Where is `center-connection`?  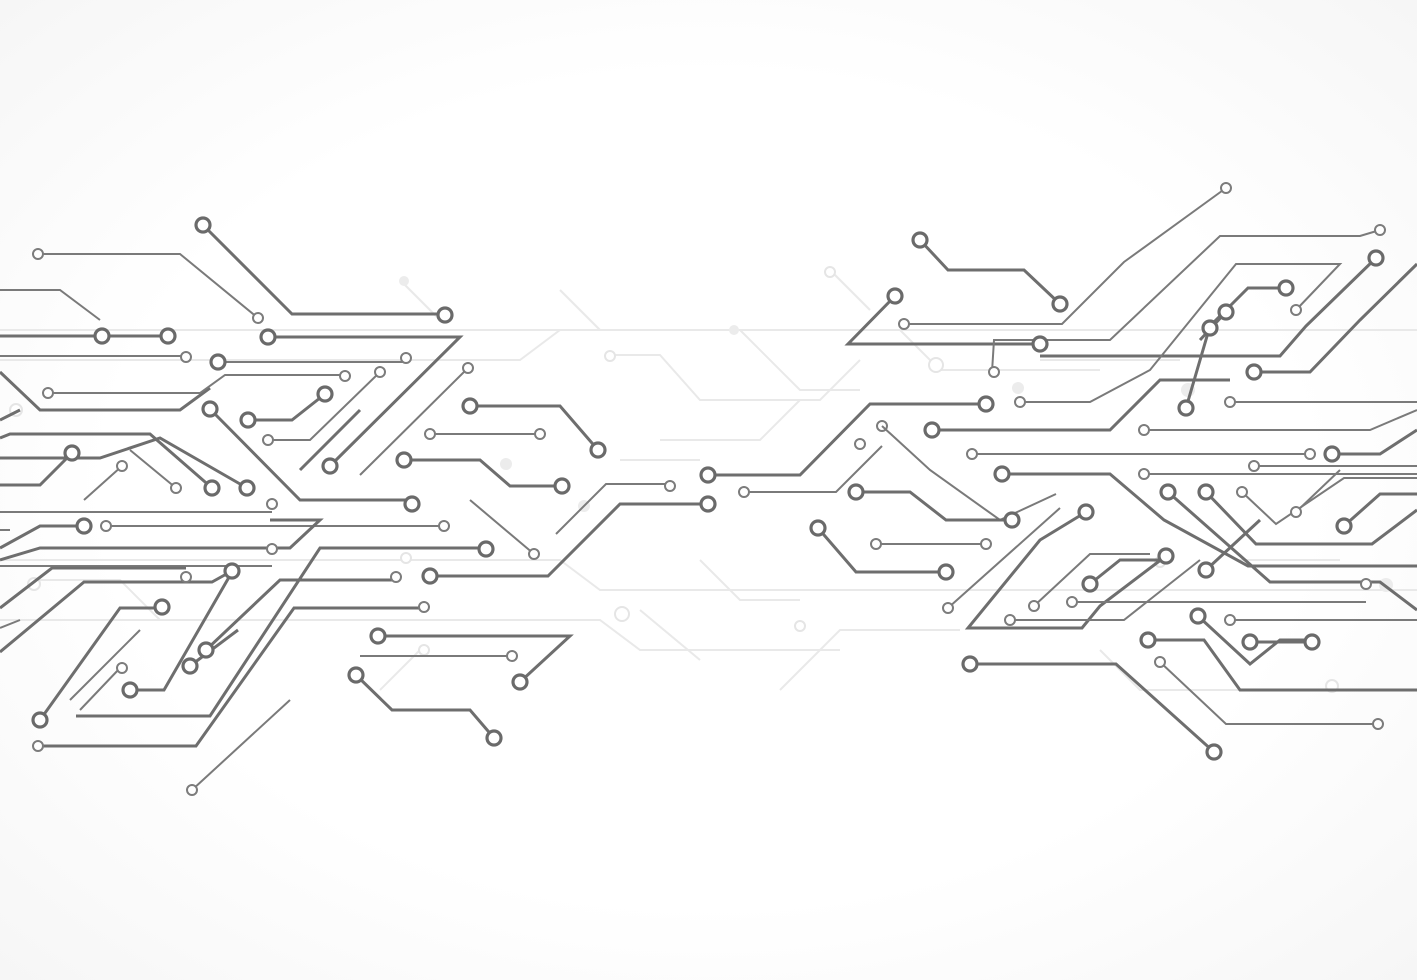 center-connection is located at coordinates (847, 446).